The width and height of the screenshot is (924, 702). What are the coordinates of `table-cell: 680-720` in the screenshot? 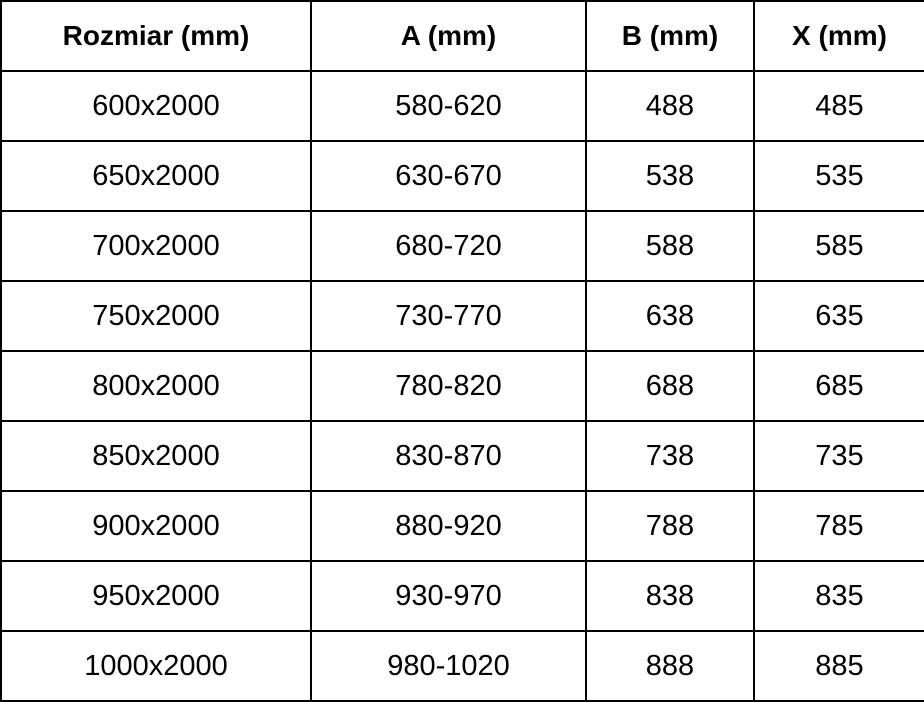 It's located at (448, 246).